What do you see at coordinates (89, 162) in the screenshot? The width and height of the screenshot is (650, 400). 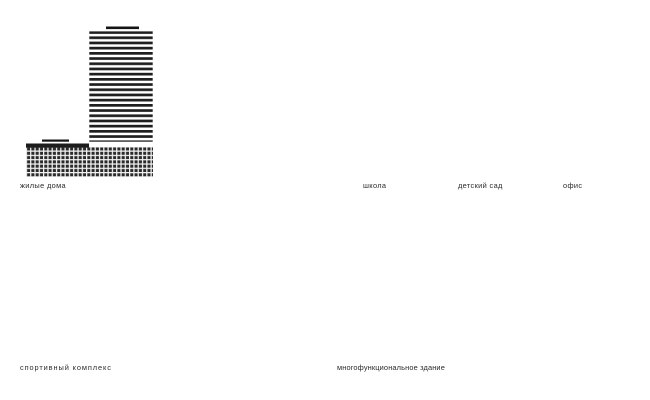 I see `podium-block` at bounding box center [89, 162].